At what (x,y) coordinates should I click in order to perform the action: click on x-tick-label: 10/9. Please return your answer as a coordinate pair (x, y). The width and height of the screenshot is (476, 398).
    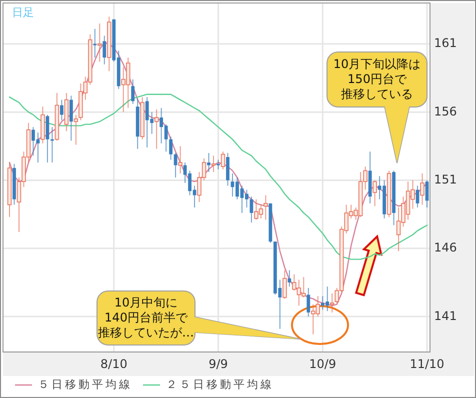
    Looking at the image, I should click on (322, 364).